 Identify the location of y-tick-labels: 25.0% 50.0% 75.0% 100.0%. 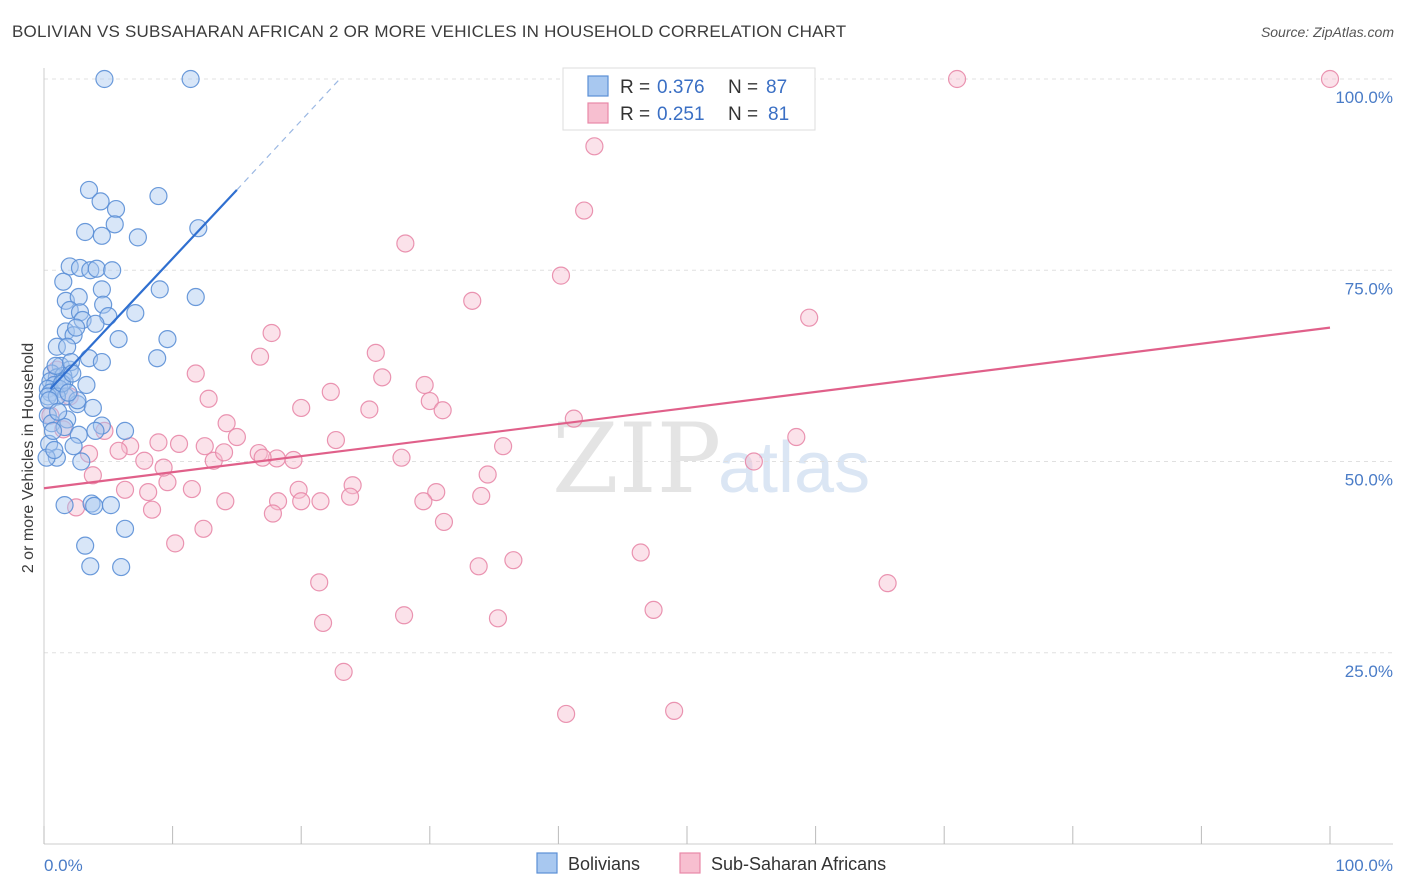
(1364, 384).